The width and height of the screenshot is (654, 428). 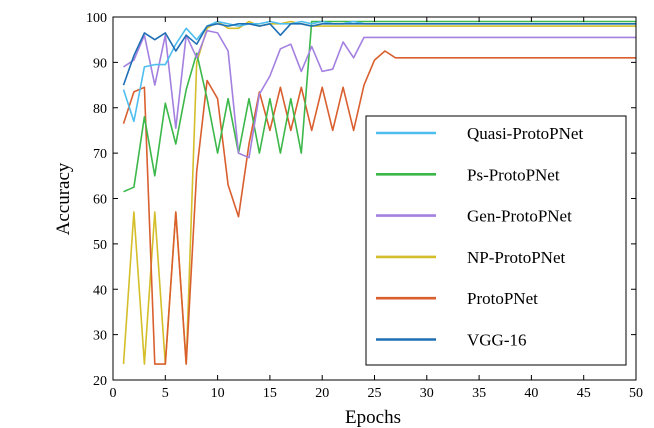 What do you see at coordinates (322, 393) in the screenshot?
I see `x-tick-label: 20` at bounding box center [322, 393].